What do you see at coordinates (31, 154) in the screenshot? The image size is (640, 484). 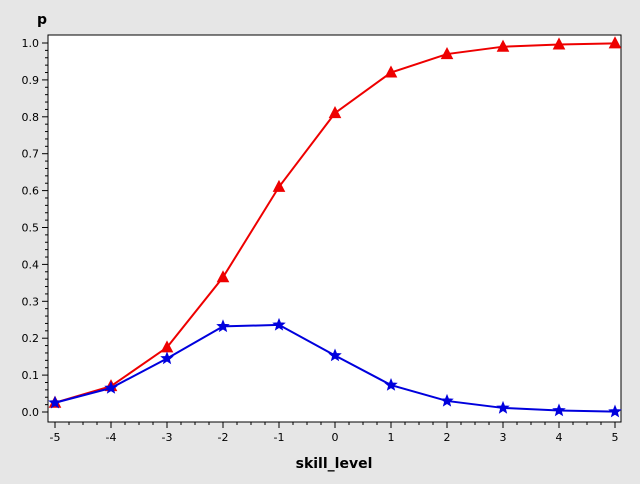 I see `y-tick-label: 0.7` at bounding box center [31, 154].